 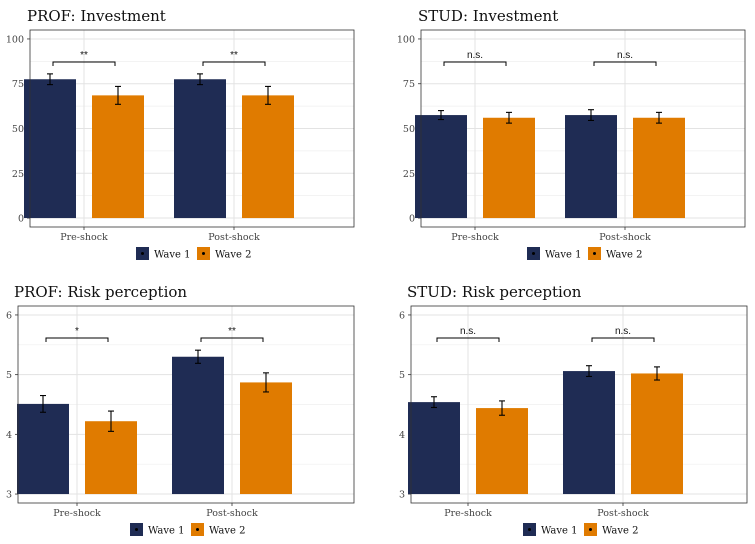 I want to click on panel-title: PROF: Risk perception, so click(x=100, y=292).